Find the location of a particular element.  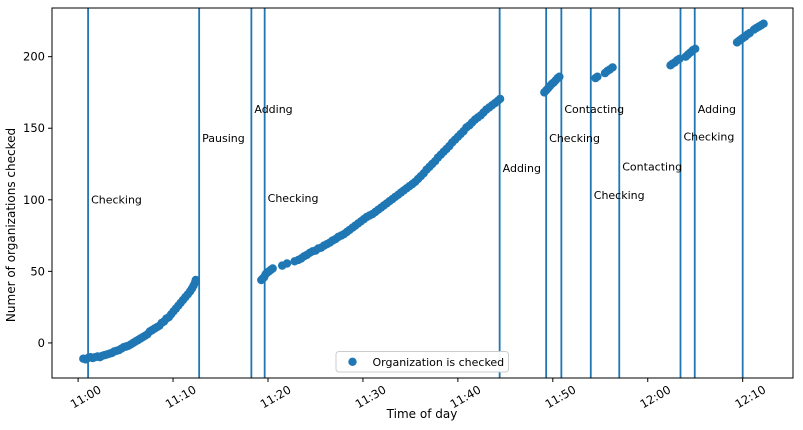

legend-marker-icon is located at coordinates (352, 361).